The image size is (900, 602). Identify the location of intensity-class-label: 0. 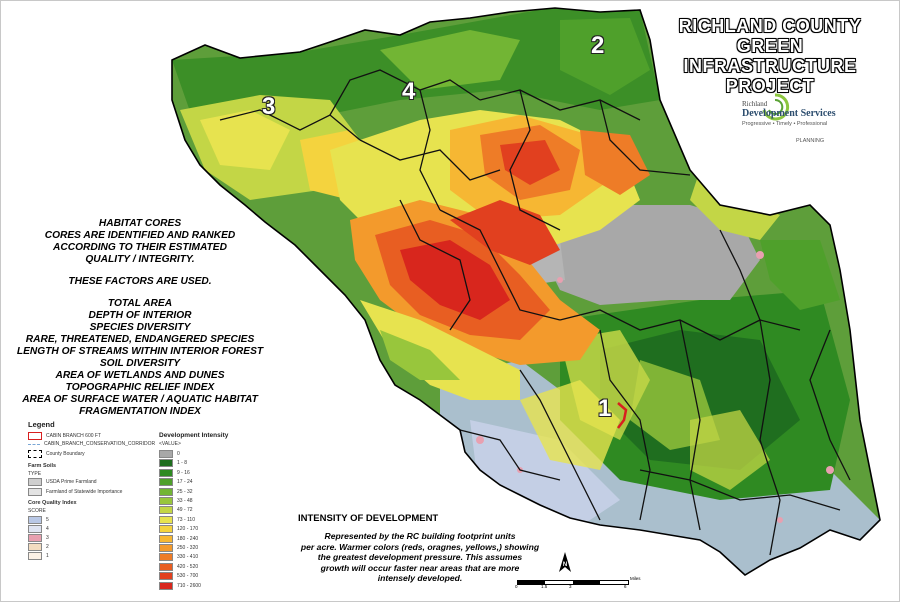
(178, 454).